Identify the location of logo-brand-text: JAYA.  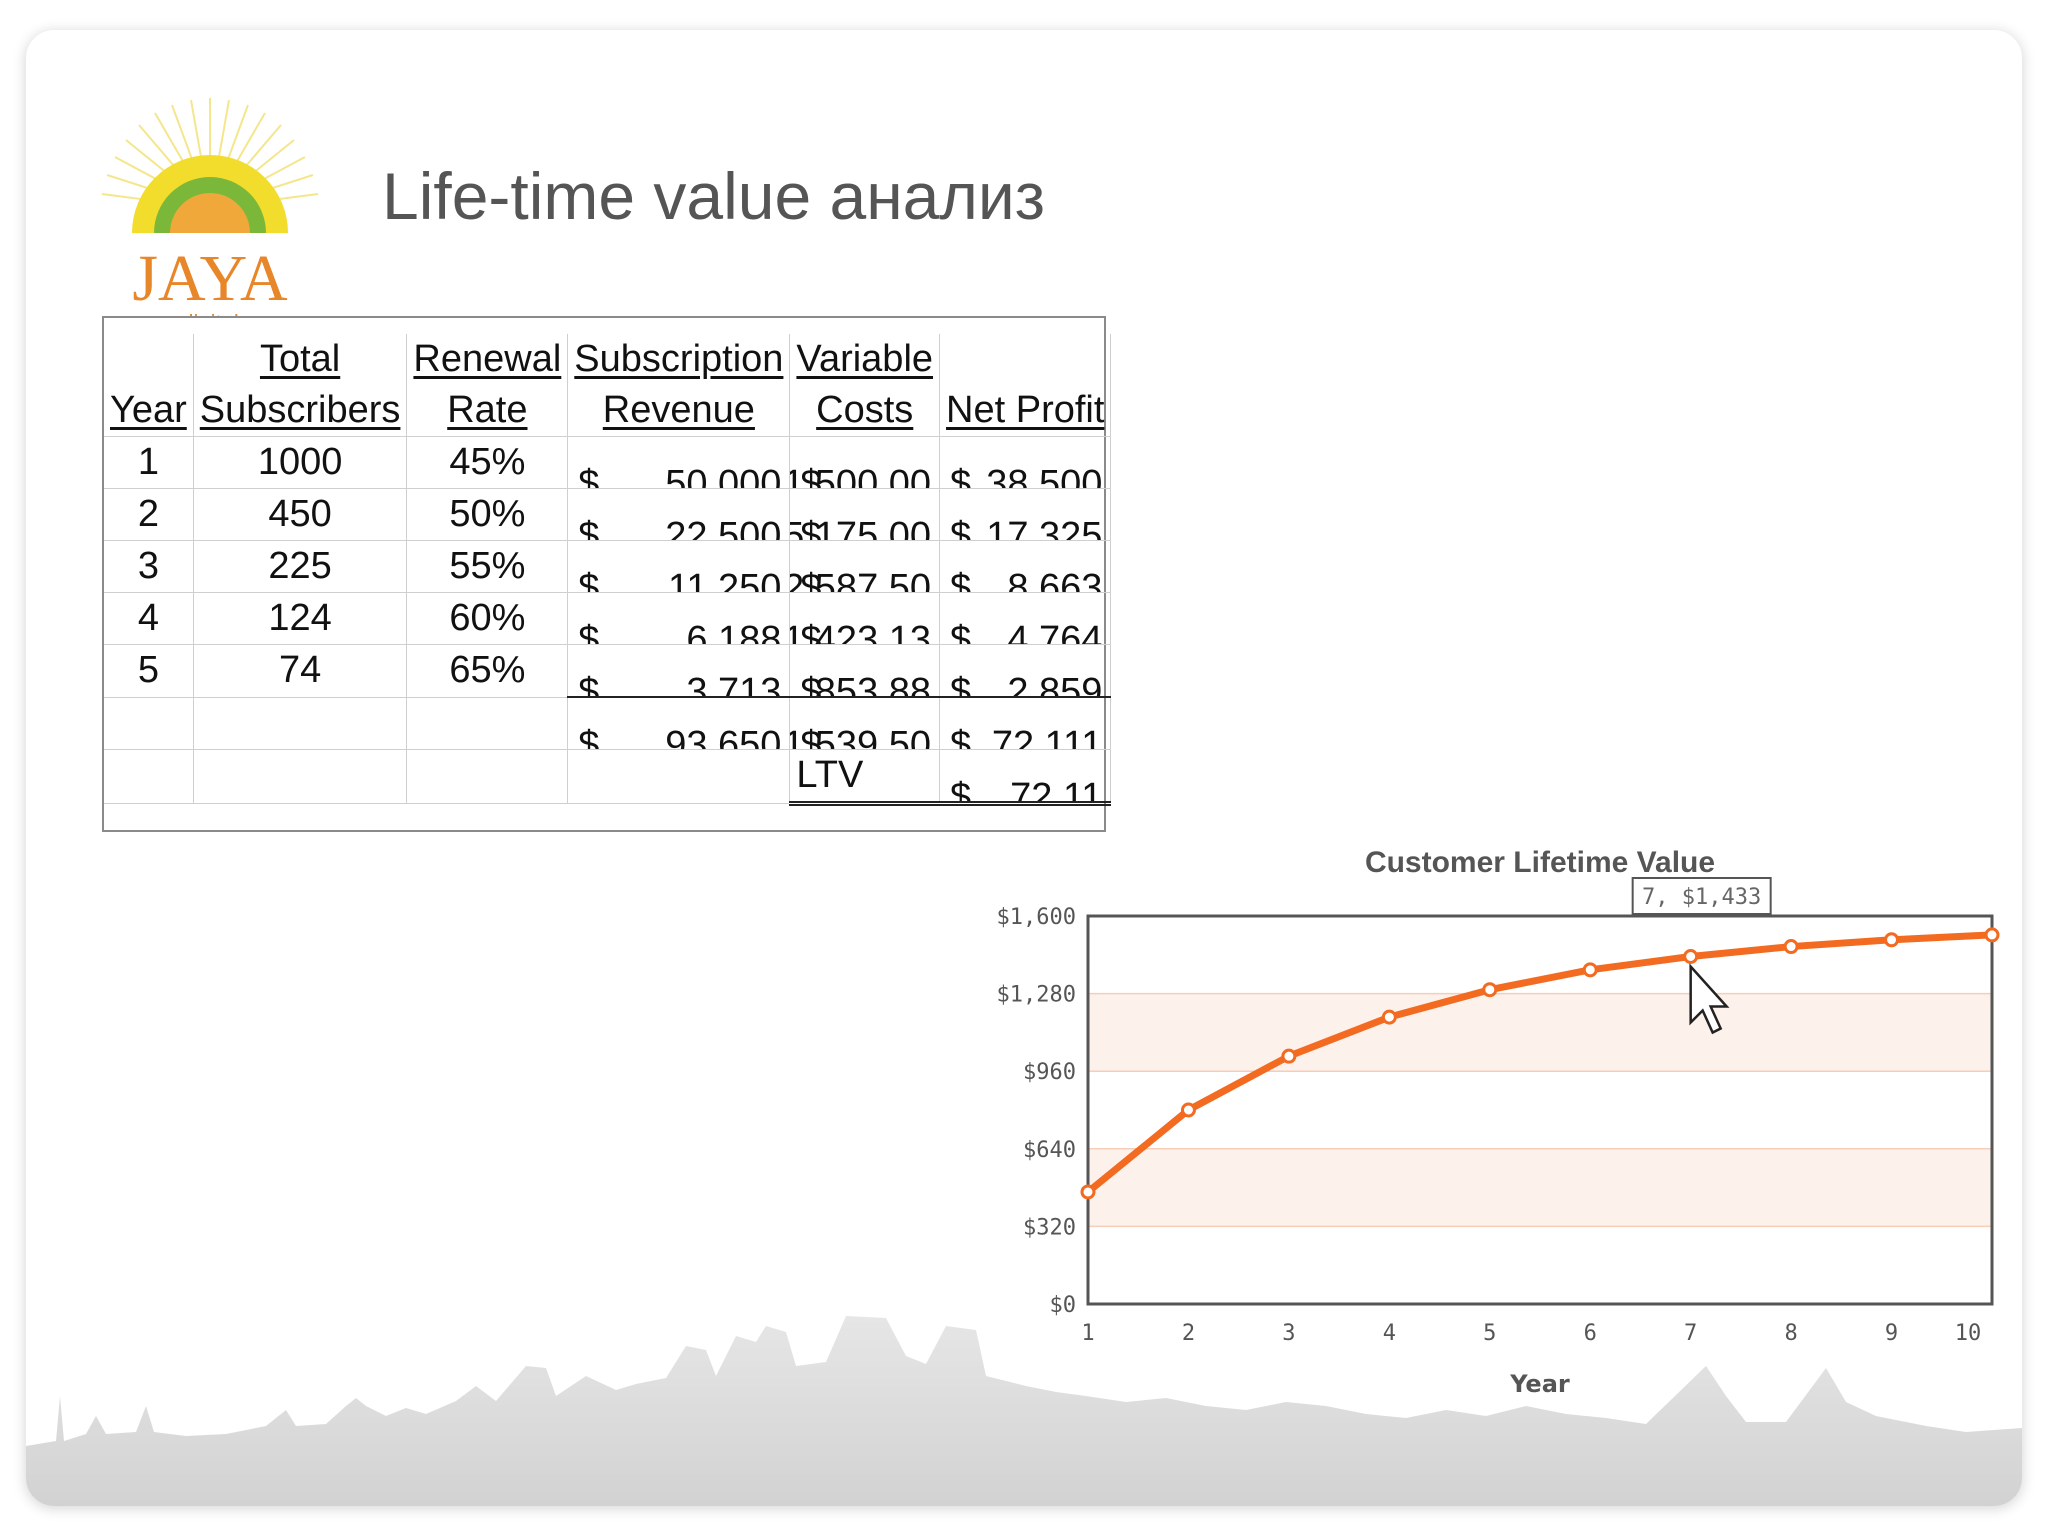
(210, 278).